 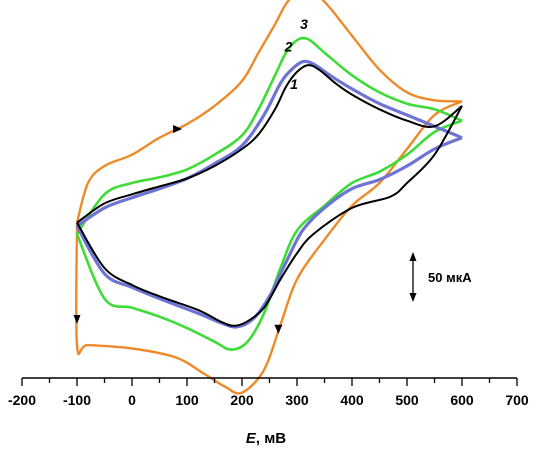 I want to click on x-axis-title-unit: , мВ, so click(x=271, y=438).